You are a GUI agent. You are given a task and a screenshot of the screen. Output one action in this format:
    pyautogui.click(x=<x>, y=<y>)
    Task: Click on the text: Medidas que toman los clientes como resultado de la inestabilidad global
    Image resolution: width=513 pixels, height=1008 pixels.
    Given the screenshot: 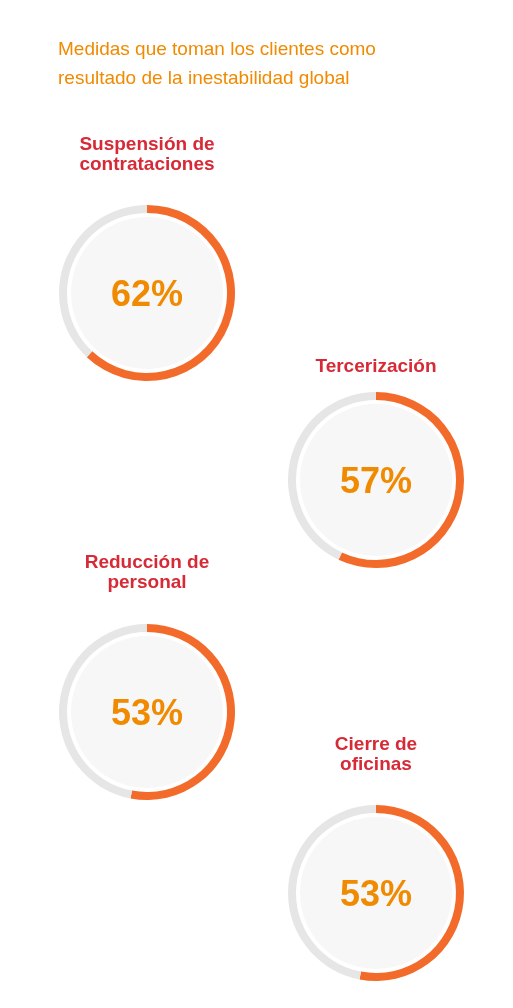 What is the action you would take?
    pyautogui.click(x=217, y=63)
    